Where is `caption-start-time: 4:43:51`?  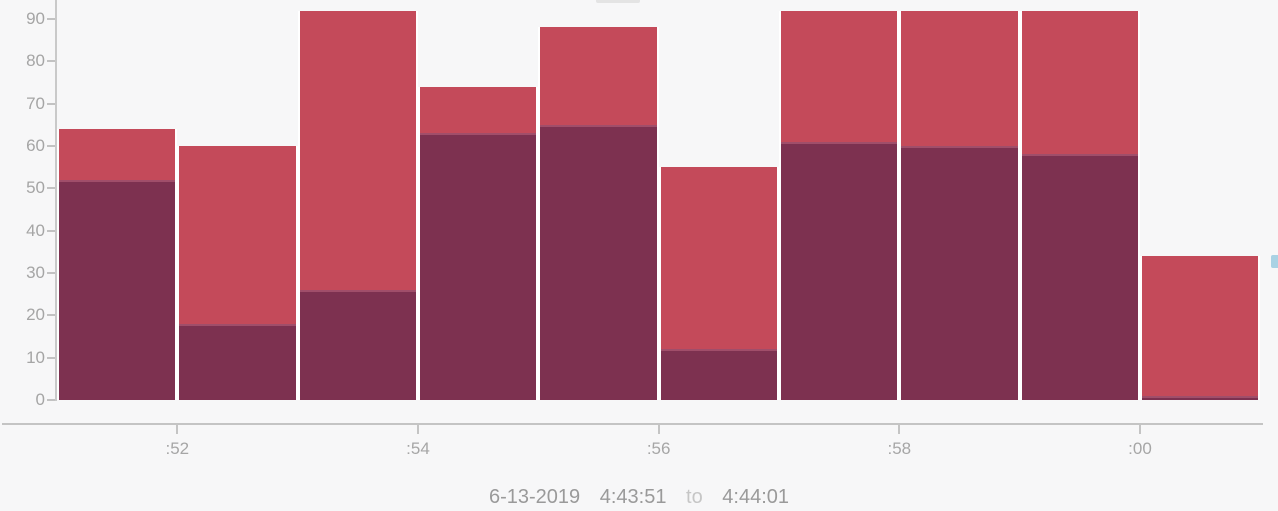 caption-start-time: 4:43:51 is located at coordinates (633, 497).